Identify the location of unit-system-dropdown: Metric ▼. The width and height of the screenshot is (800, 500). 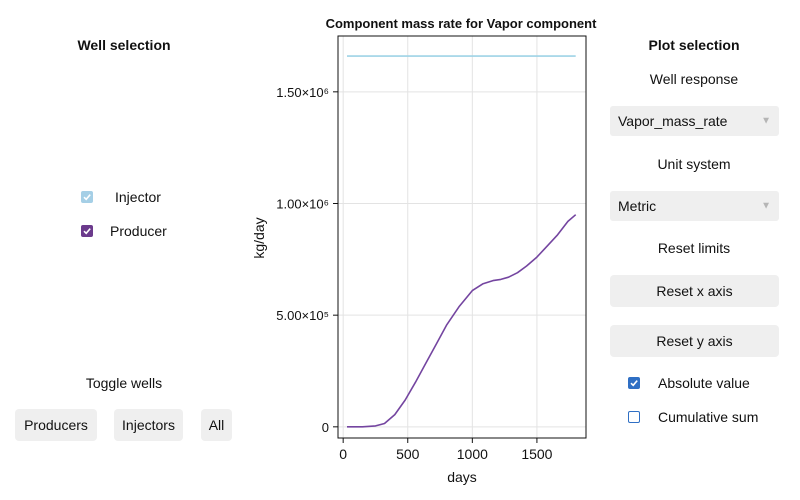
(694, 206).